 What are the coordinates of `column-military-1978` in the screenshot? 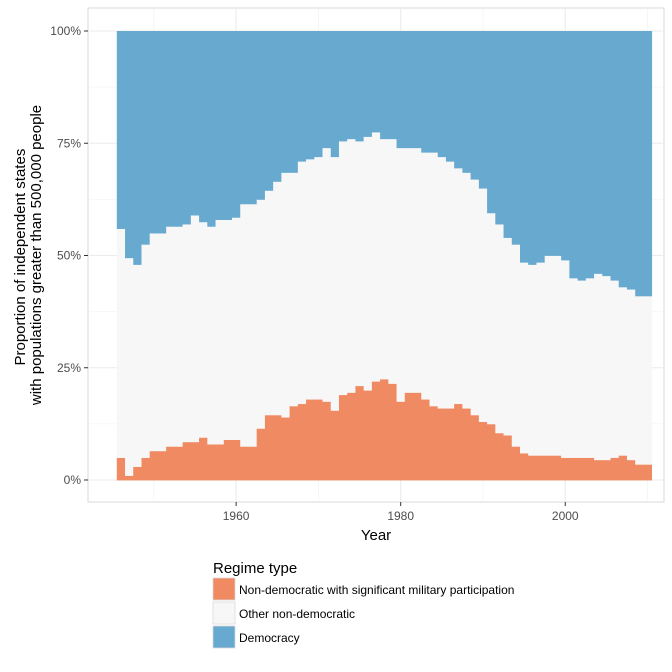 It's located at (384, 429).